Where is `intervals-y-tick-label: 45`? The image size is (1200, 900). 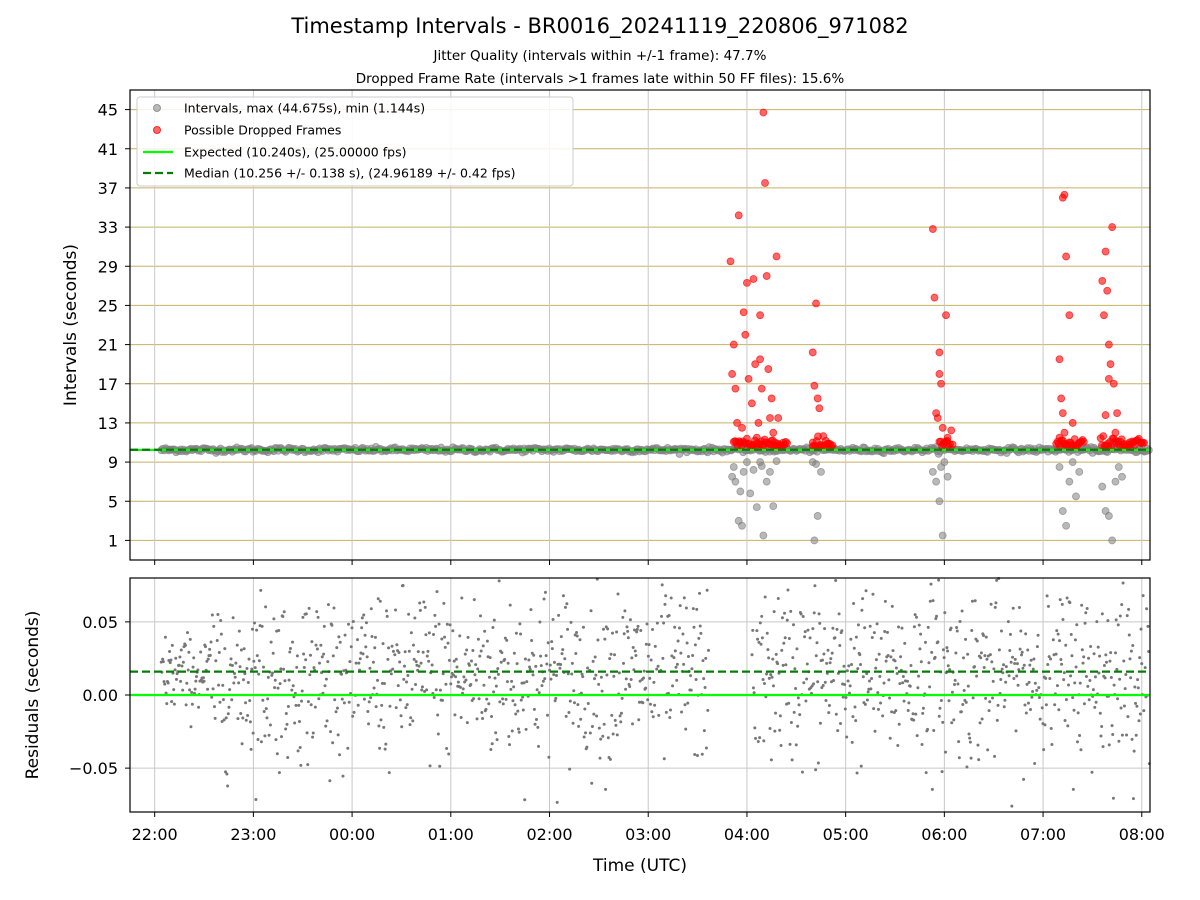 intervals-y-tick-label: 45 is located at coordinates (108, 110).